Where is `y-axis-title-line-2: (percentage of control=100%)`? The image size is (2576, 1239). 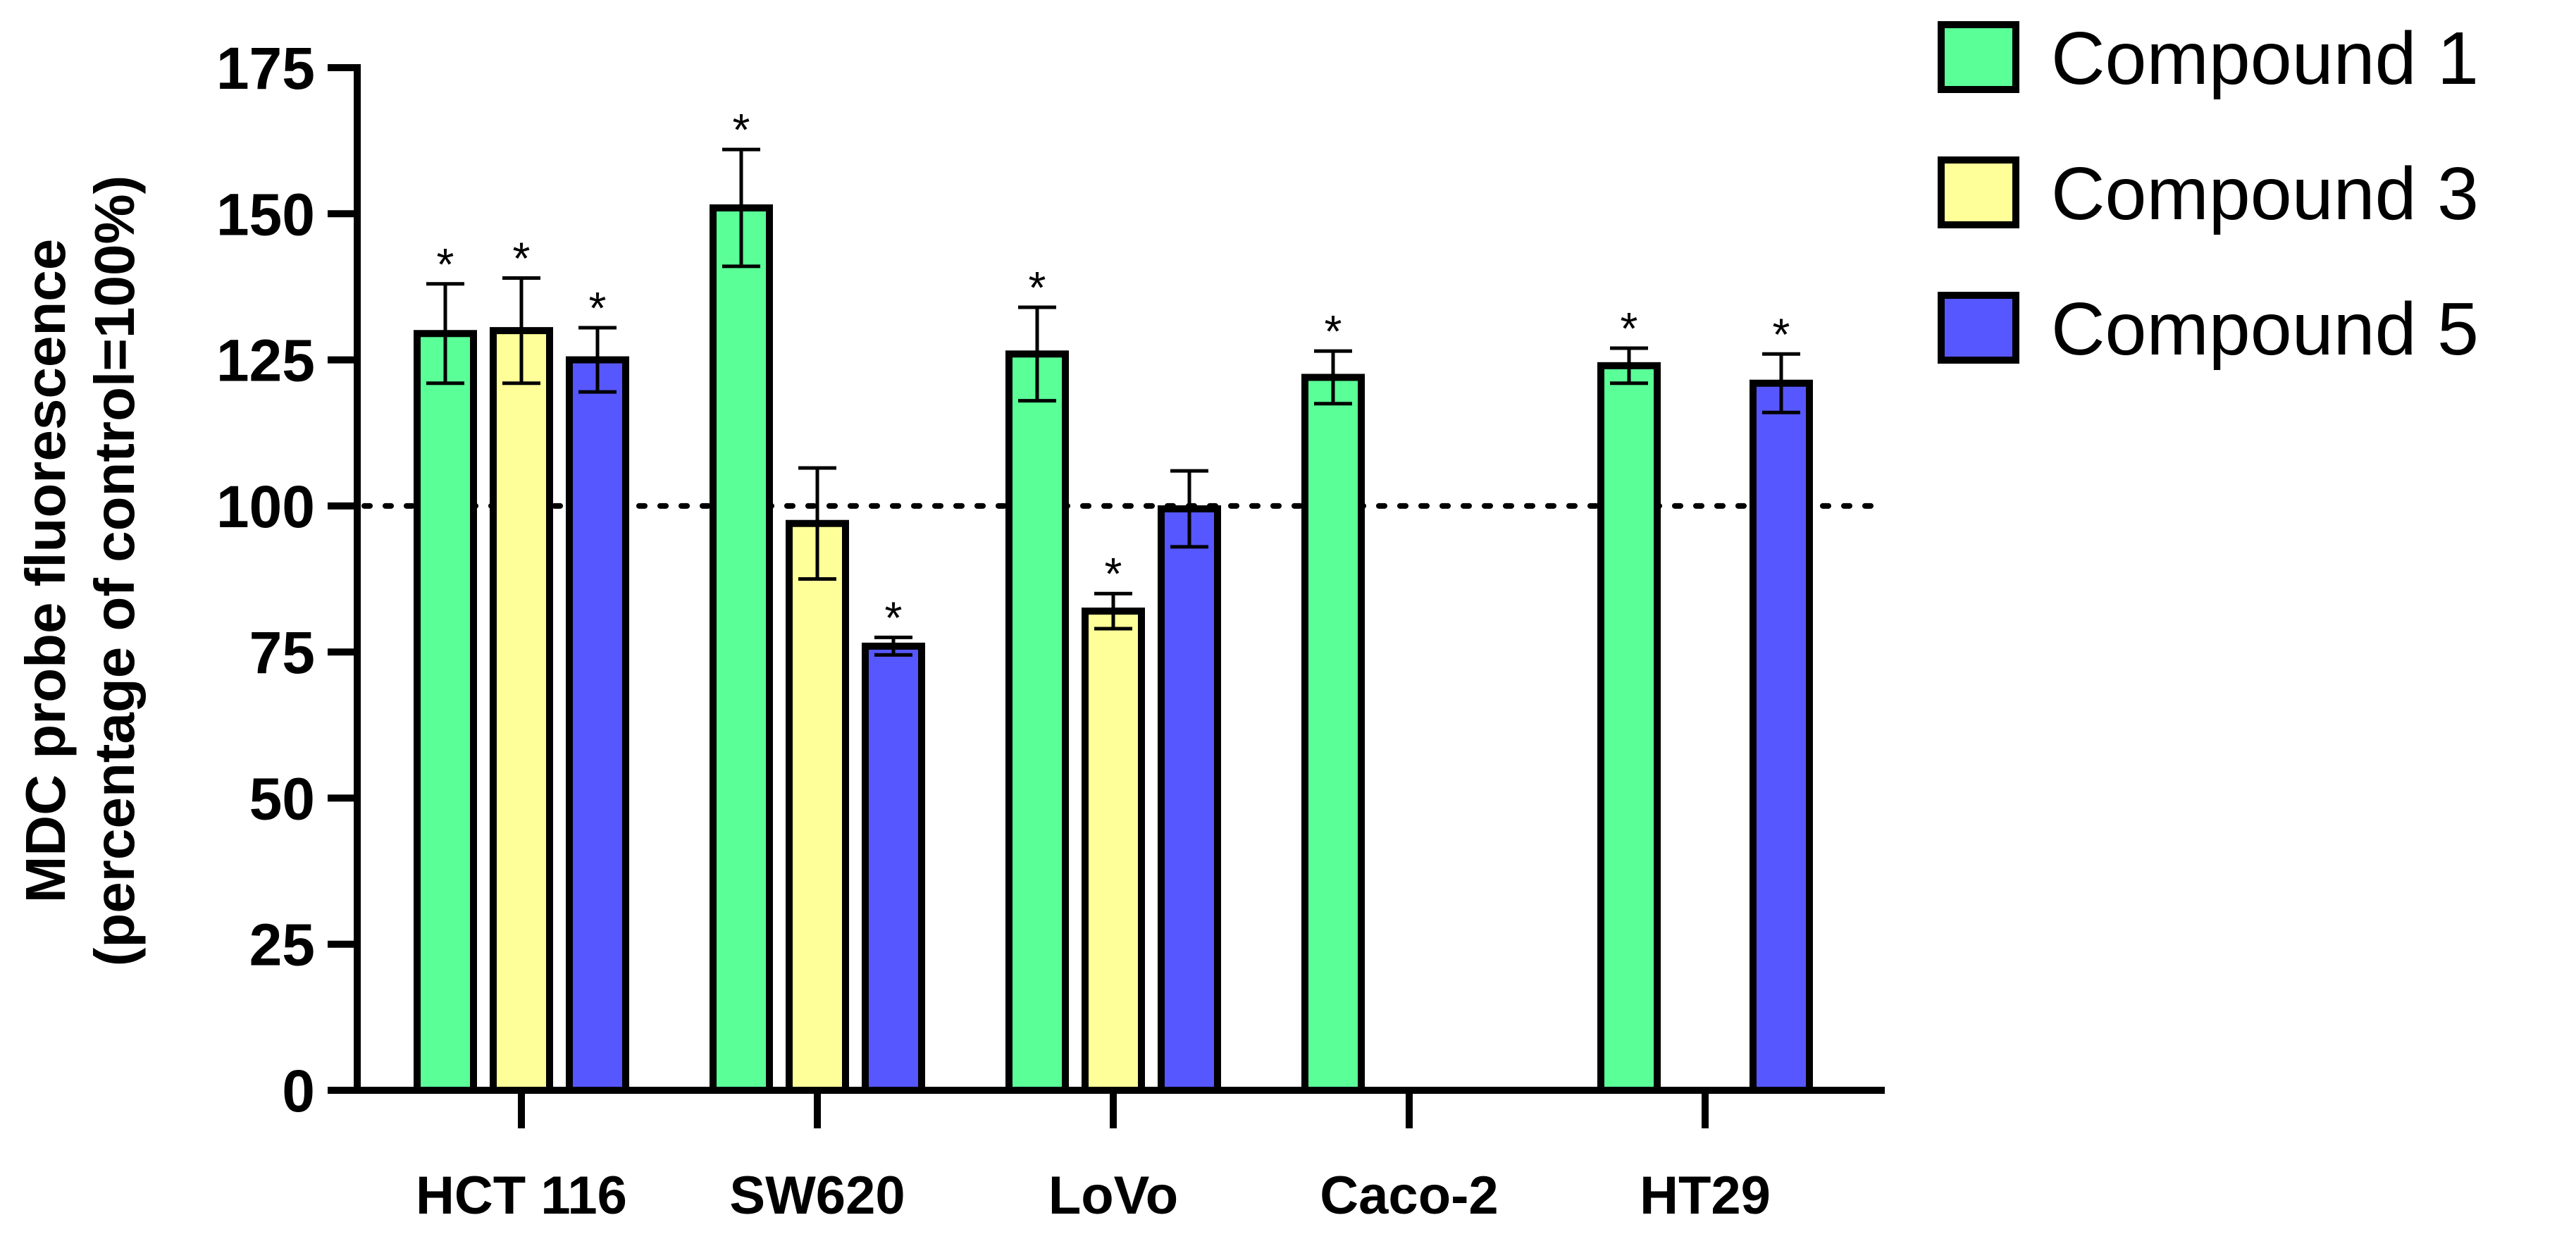
y-axis-title-line-2: (percentage of control=100%) is located at coordinates (114, 571).